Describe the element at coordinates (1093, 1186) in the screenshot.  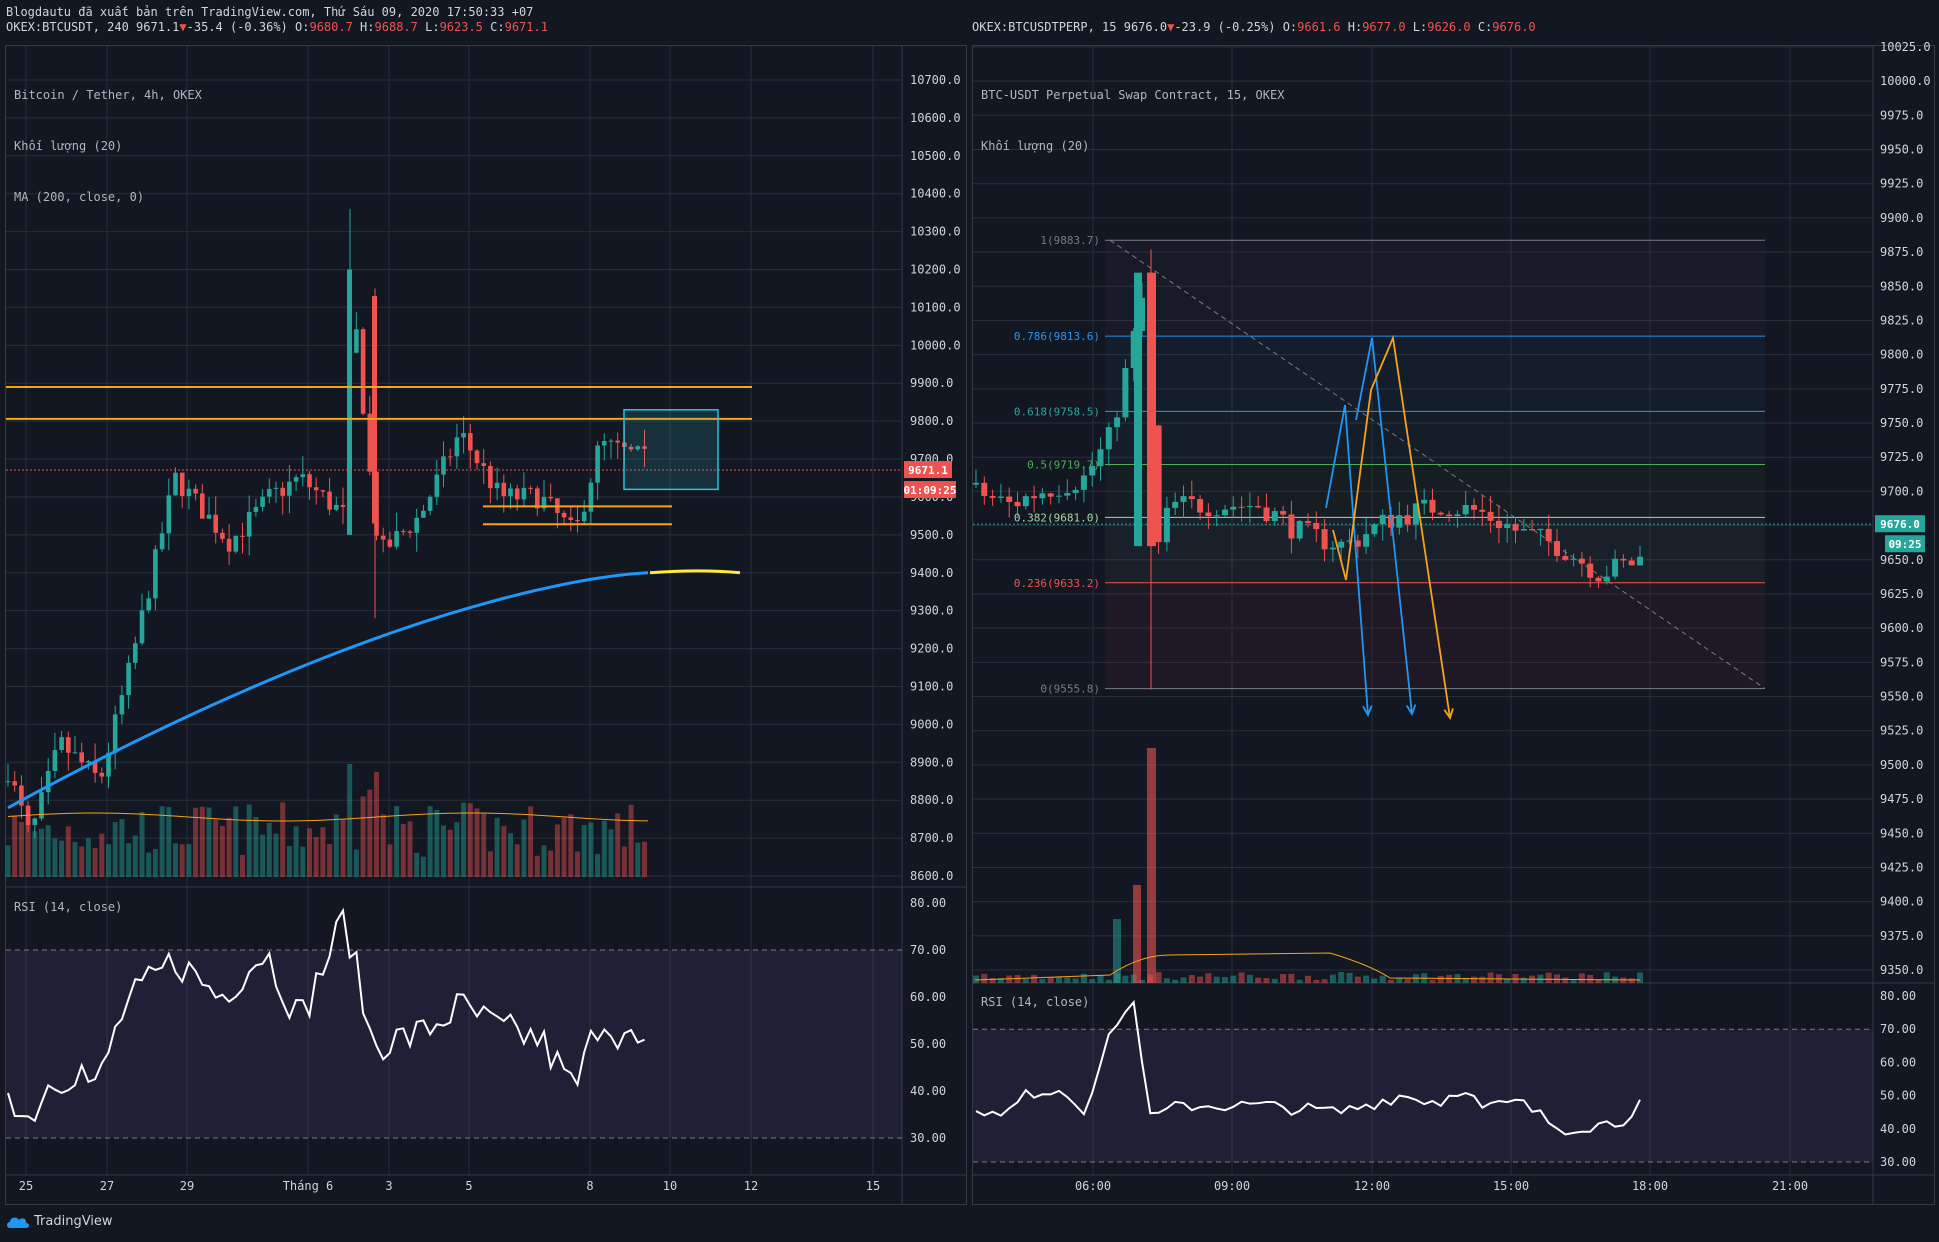
I see `right-time-tick: 06:00` at that location.